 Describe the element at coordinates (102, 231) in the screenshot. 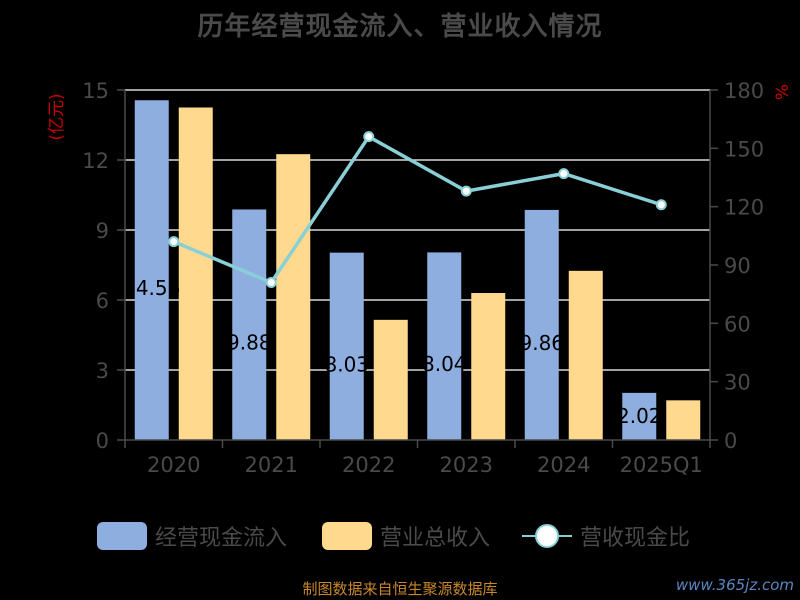

I see `y-left-tick-label: 9` at that location.